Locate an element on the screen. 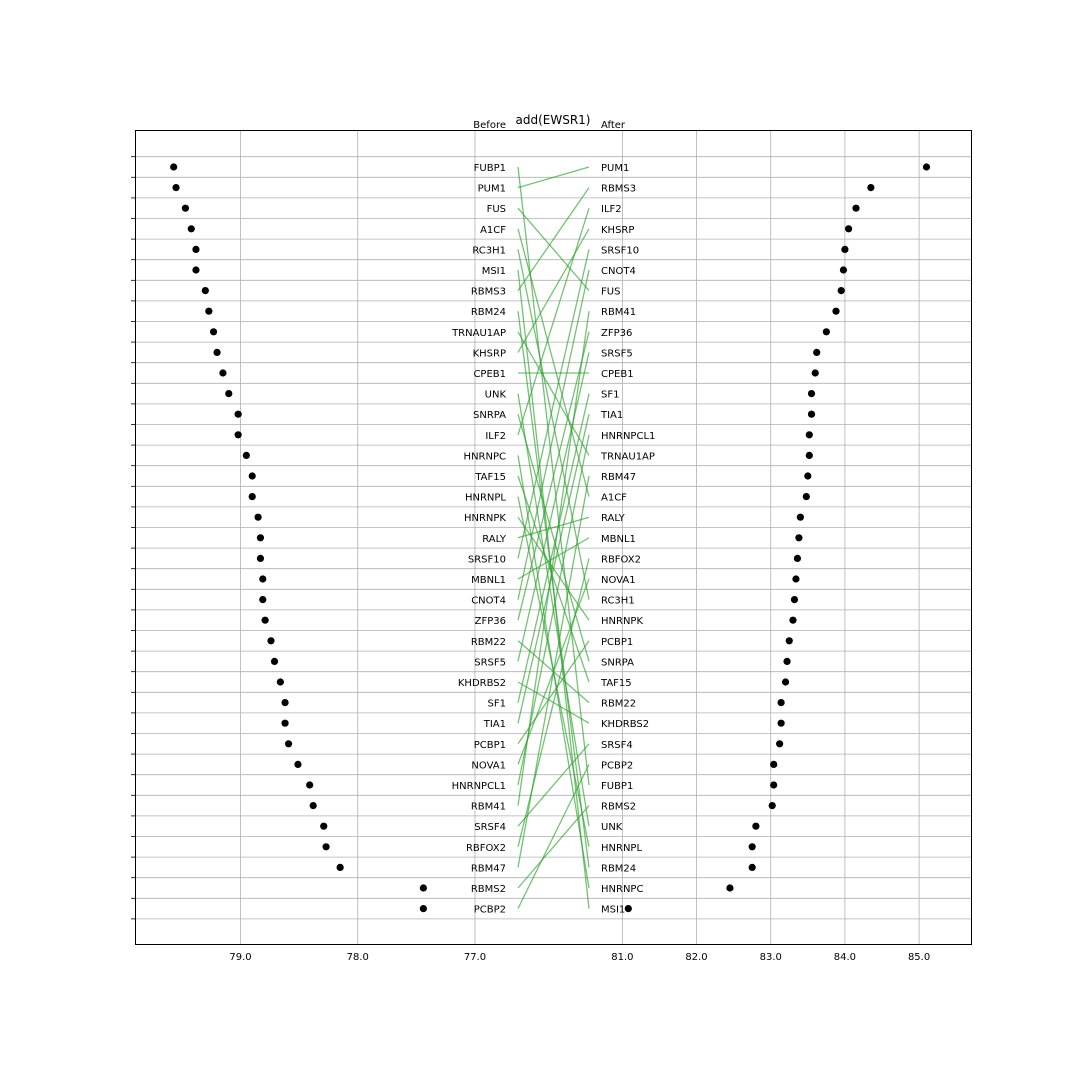 This screenshot has width=1080, height=1080. before-label: CPEB1 is located at coordinates (489, 374).